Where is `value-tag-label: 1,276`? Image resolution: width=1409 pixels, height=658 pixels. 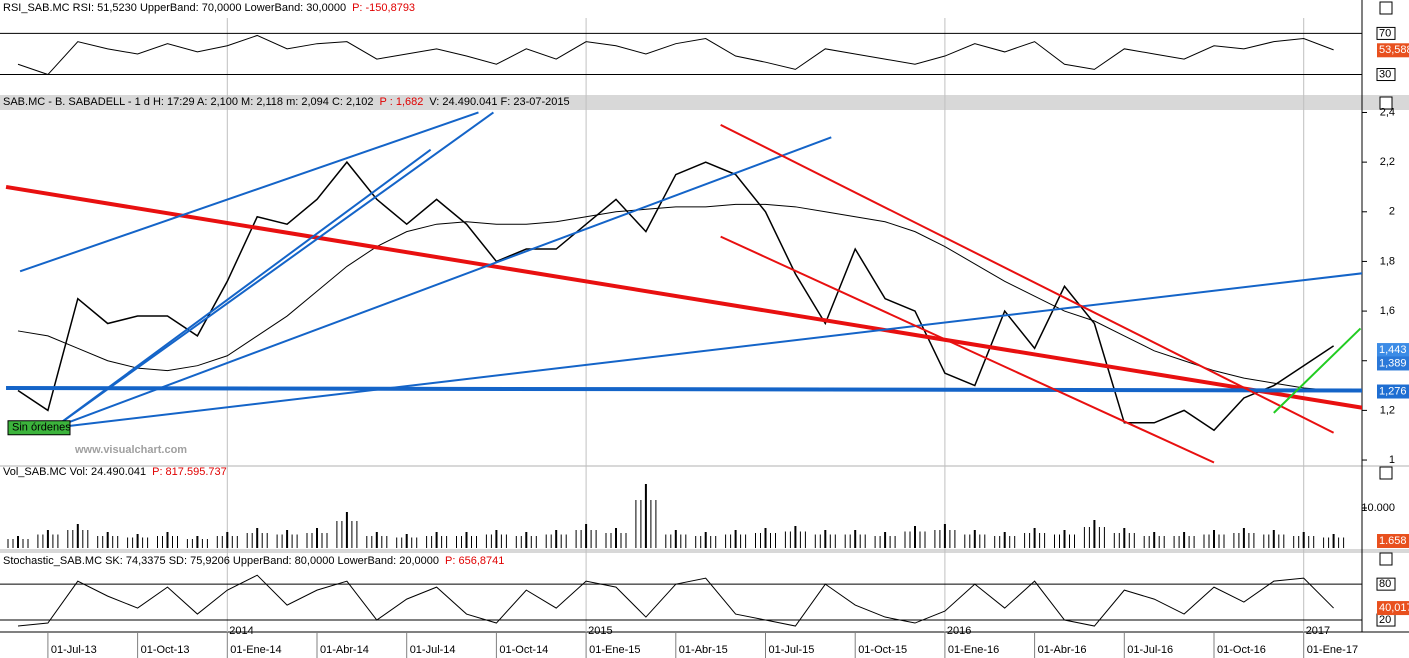 value-tag-label: 1,276 is located at coordinates (1393, 391).